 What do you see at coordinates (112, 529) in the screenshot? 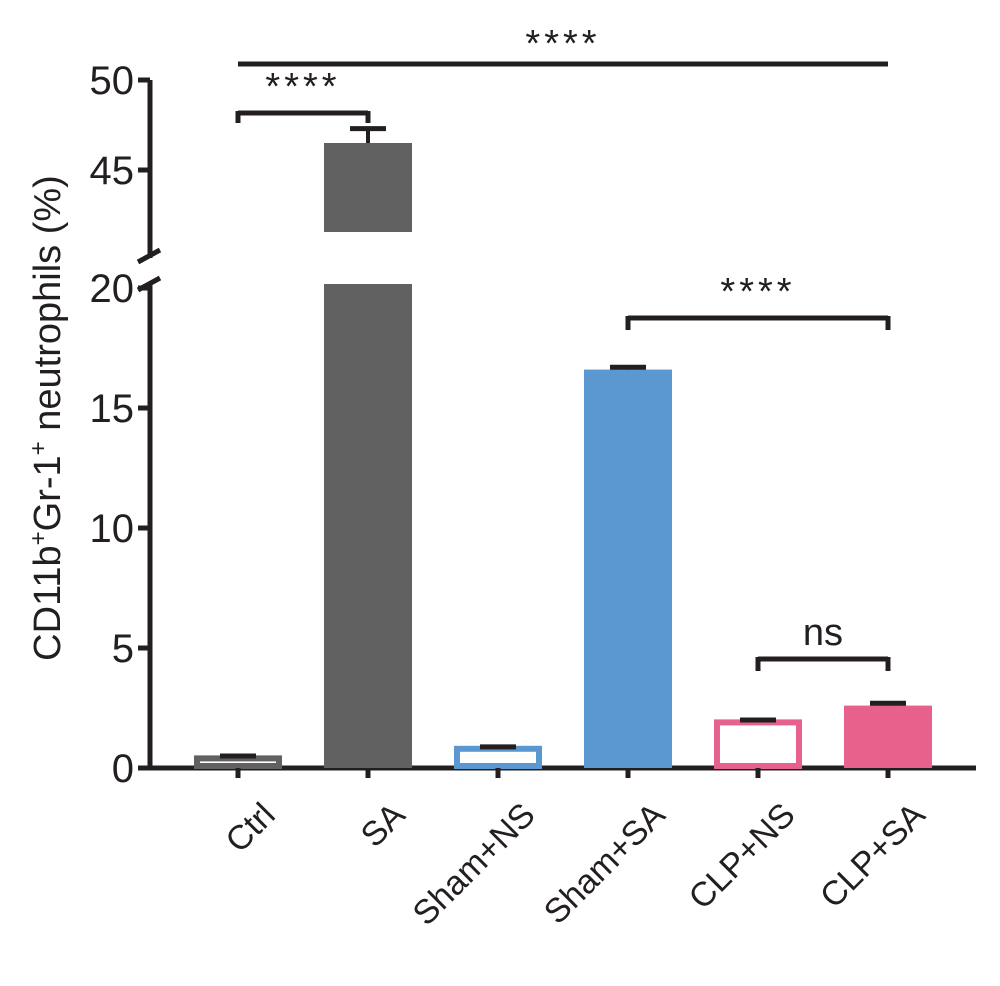
I see `y-tick-label: 10` at bounding box center [112, 529].